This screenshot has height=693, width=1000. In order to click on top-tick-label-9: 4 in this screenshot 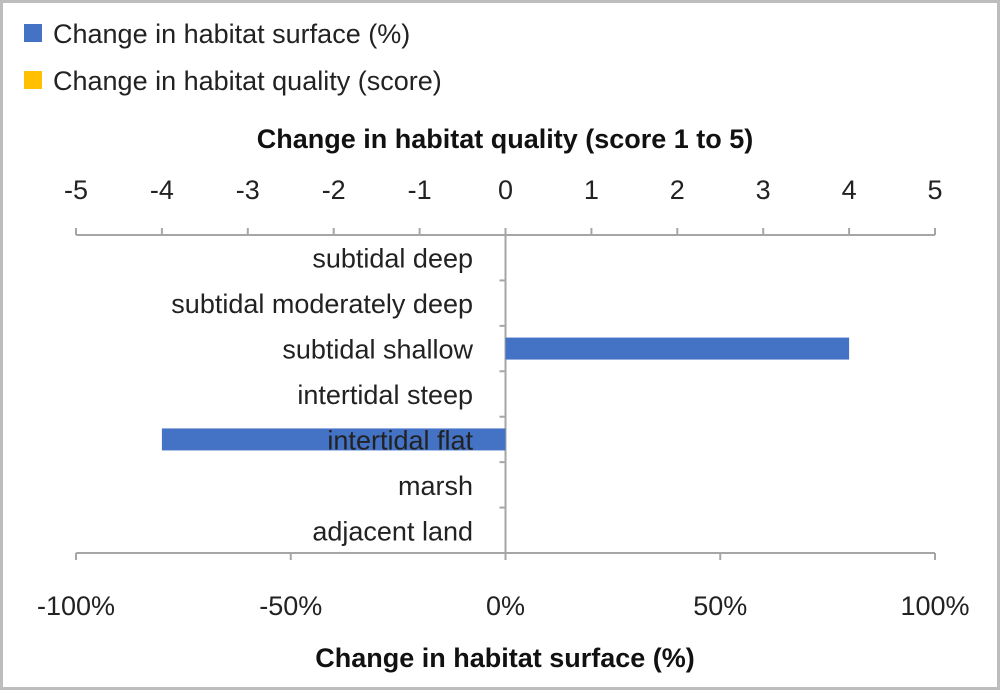, I will do `click(849, 190)`.